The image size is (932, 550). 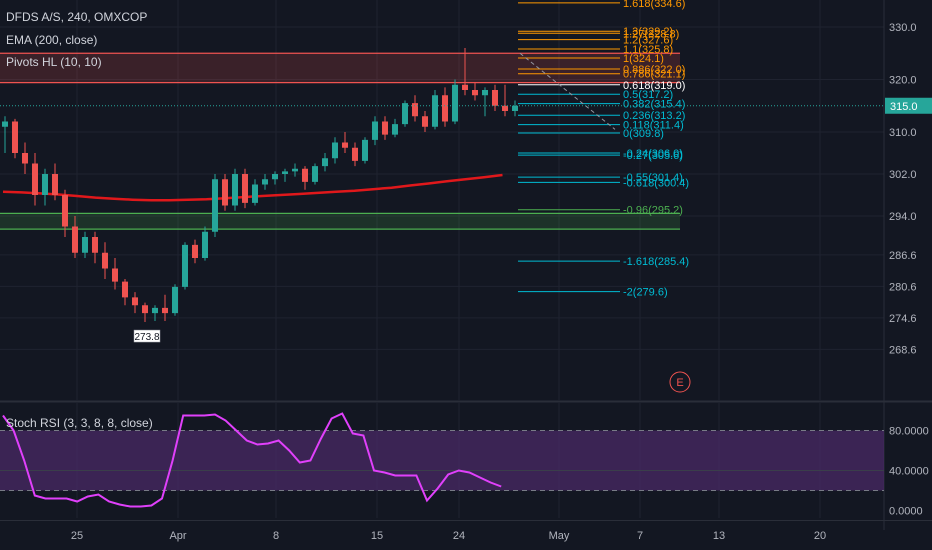 I want to click on fib-label: 0.618(319.0), so click(x=654, y=86).